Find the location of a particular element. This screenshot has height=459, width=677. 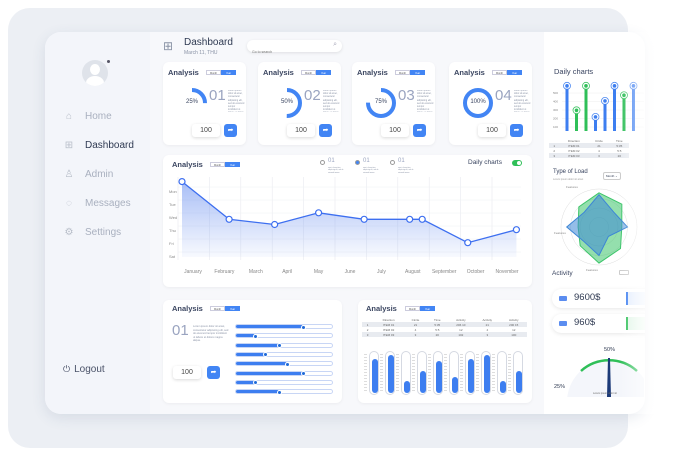

search-input is located at coordinates (289, 52).